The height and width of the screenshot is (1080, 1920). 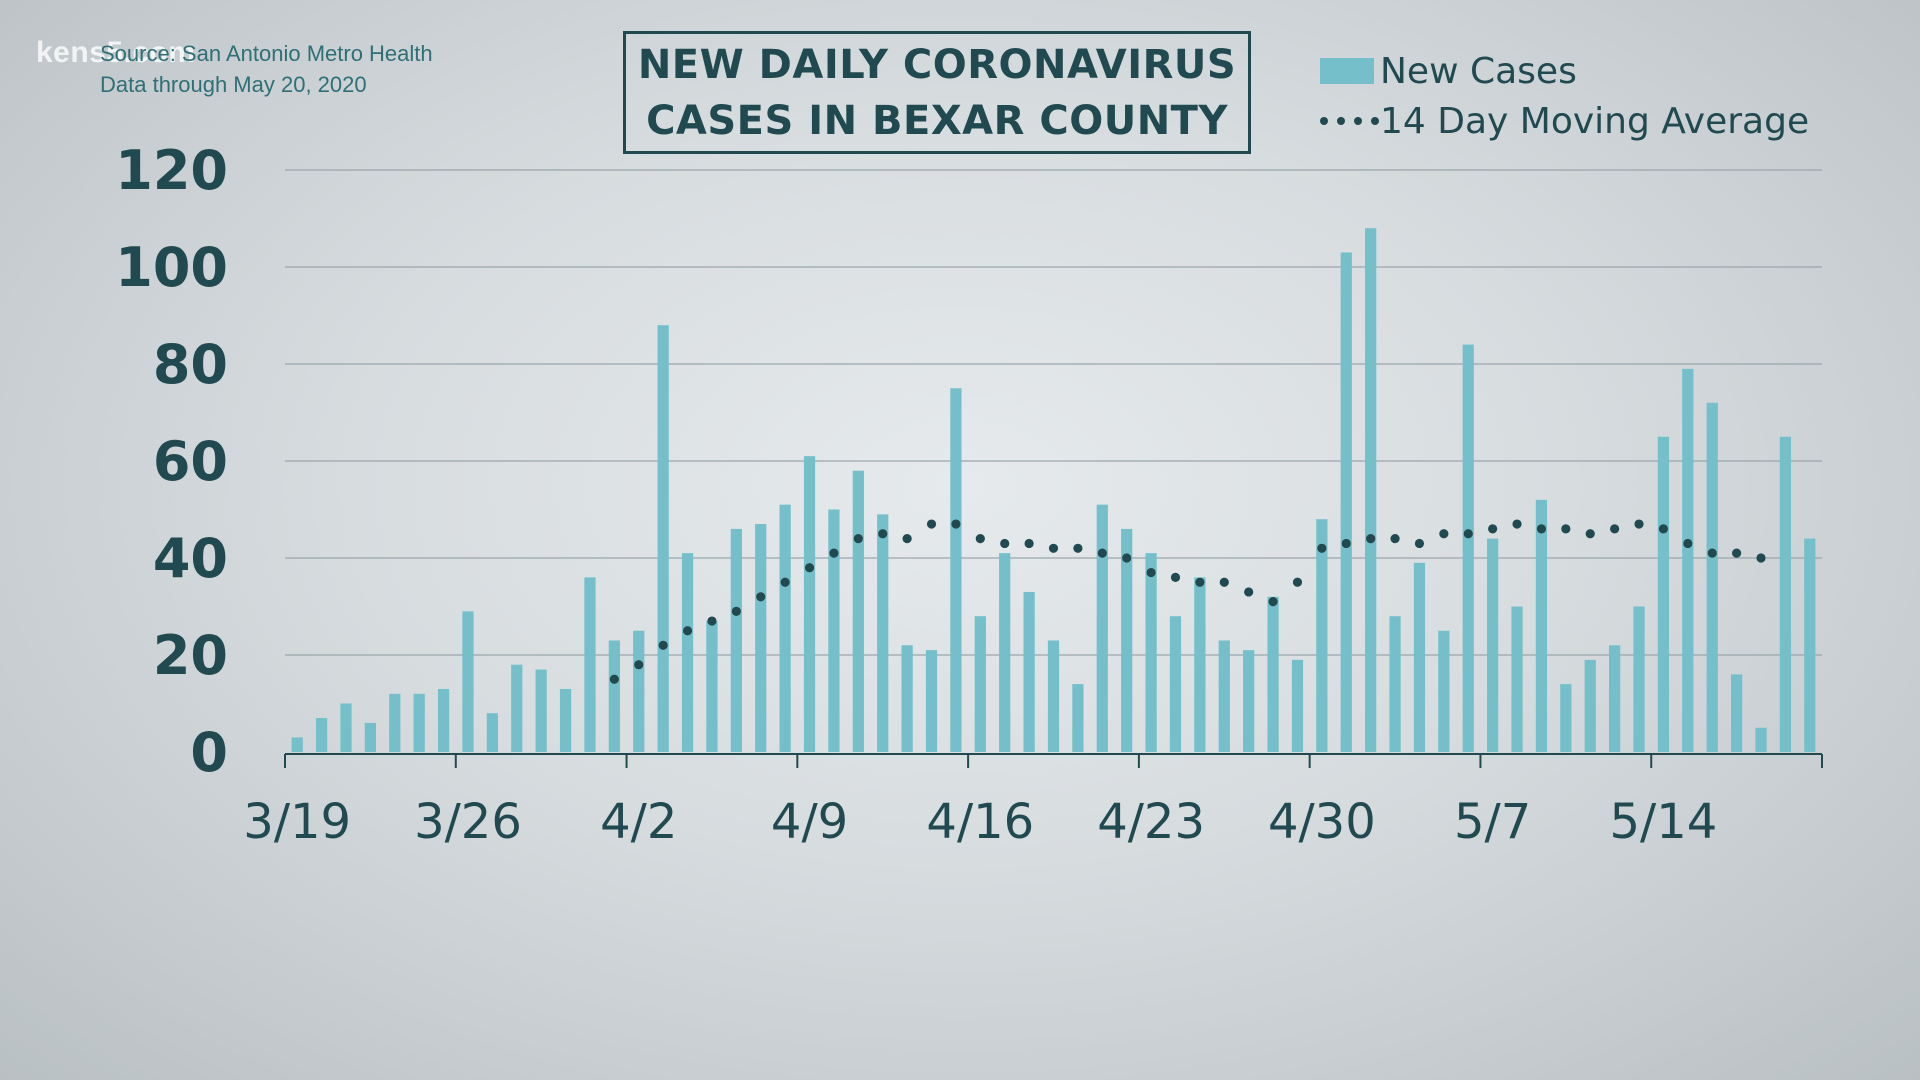 I want to click on moving-average-series, so click(x=1187, y=601).